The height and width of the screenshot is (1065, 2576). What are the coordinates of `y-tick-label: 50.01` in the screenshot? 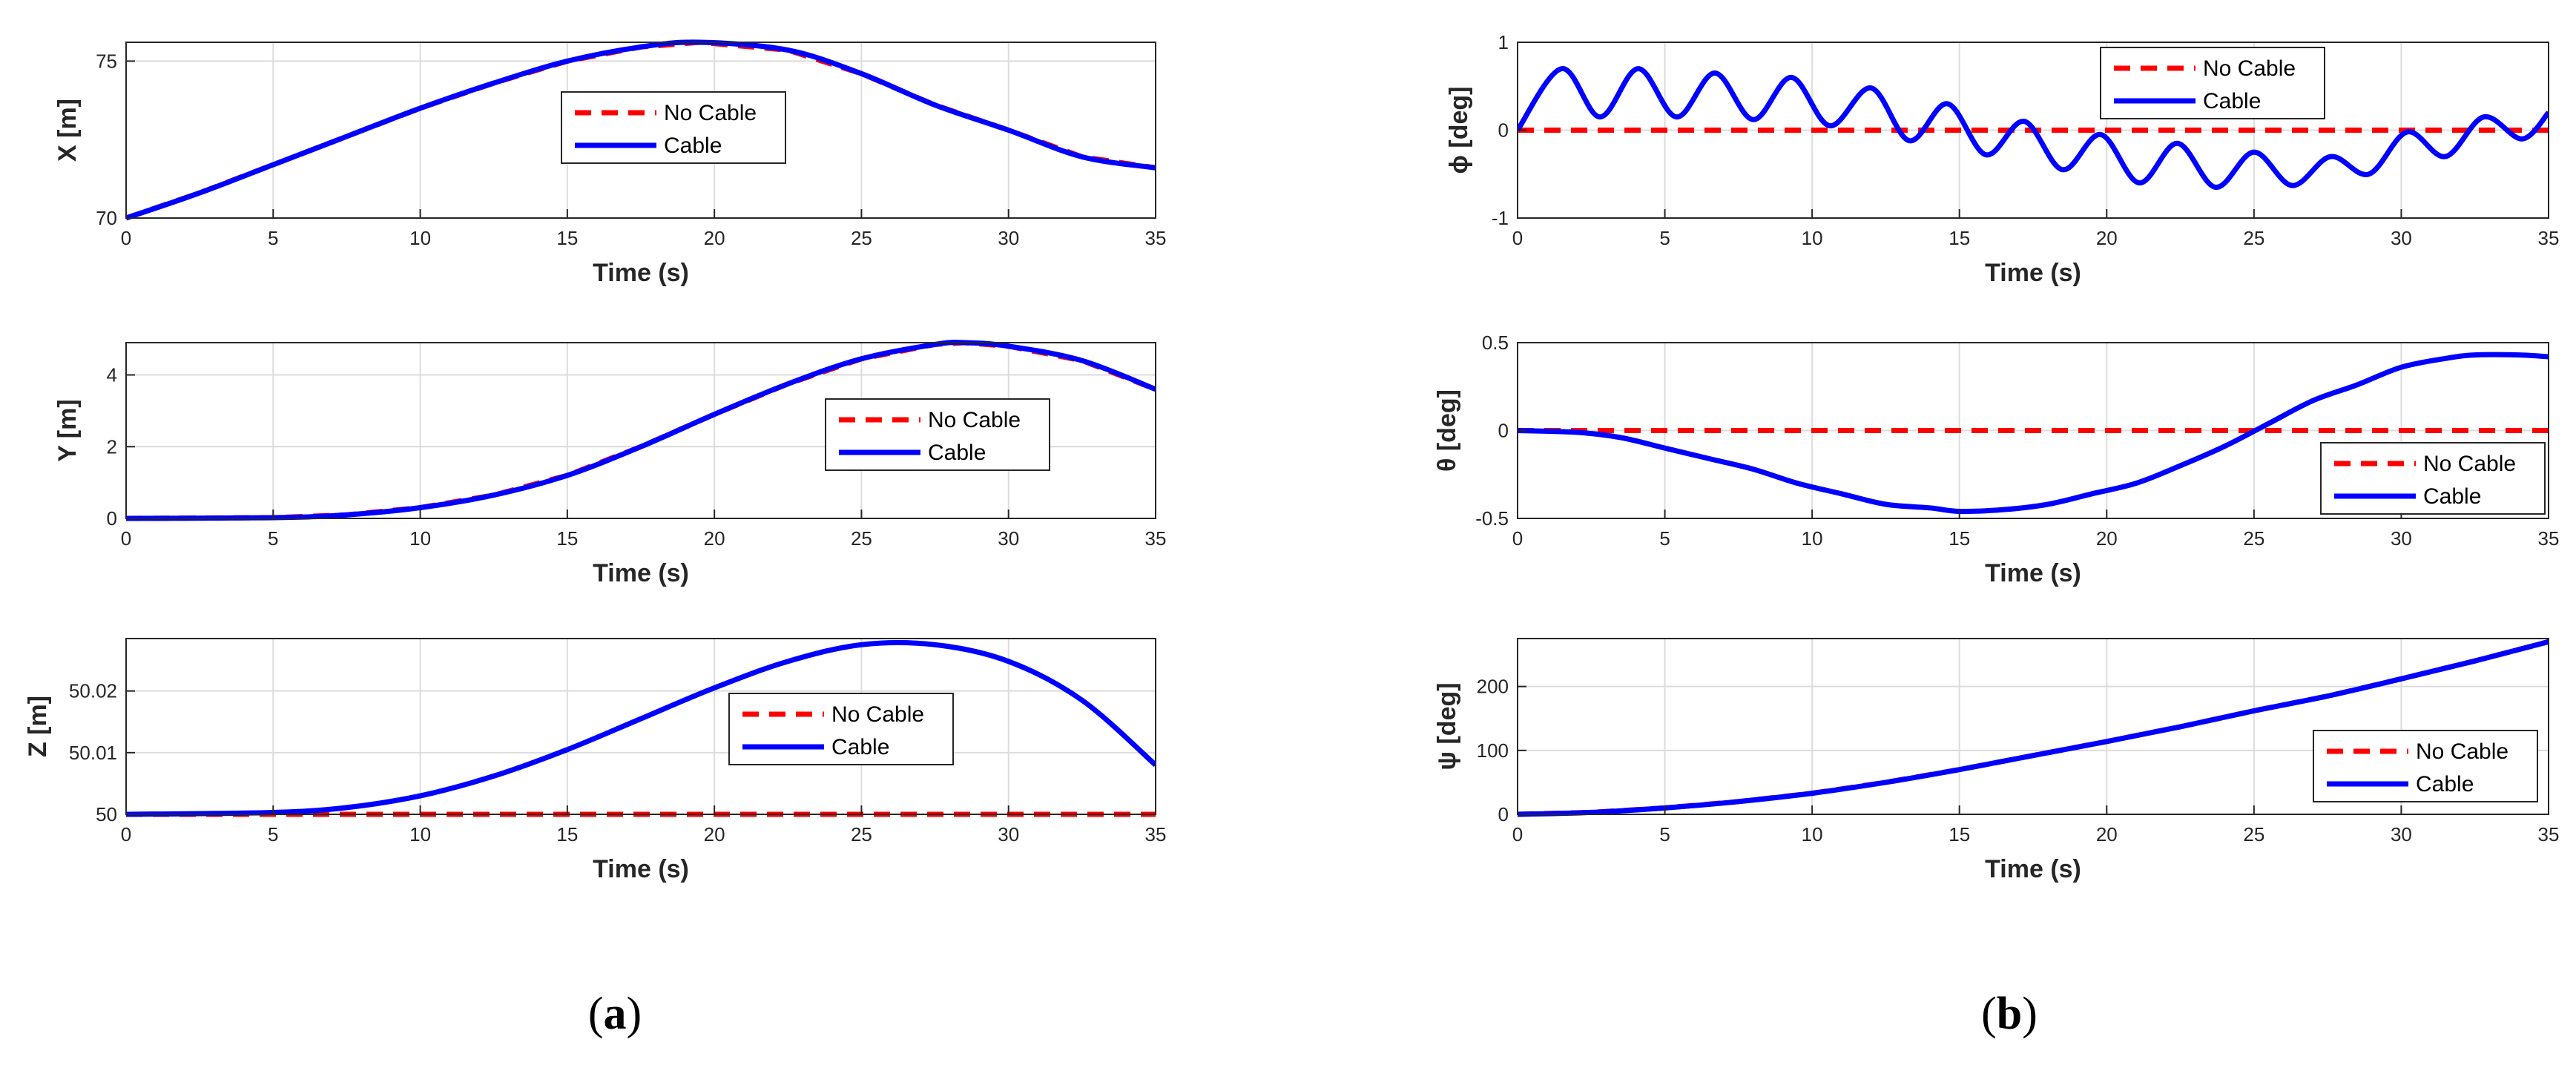 It's located at (93, 753).